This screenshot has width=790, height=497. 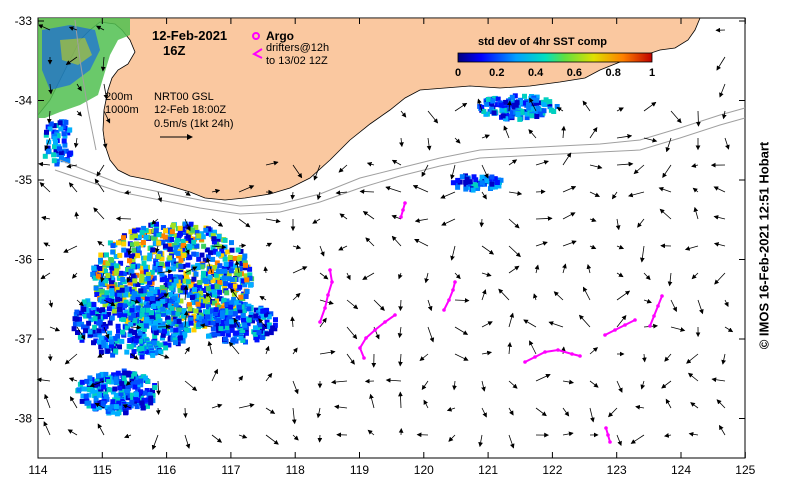 I want to click on credit-label: © IMOS 16-Feb-2021 12:51 Hobart, so click(x=764, y=246).